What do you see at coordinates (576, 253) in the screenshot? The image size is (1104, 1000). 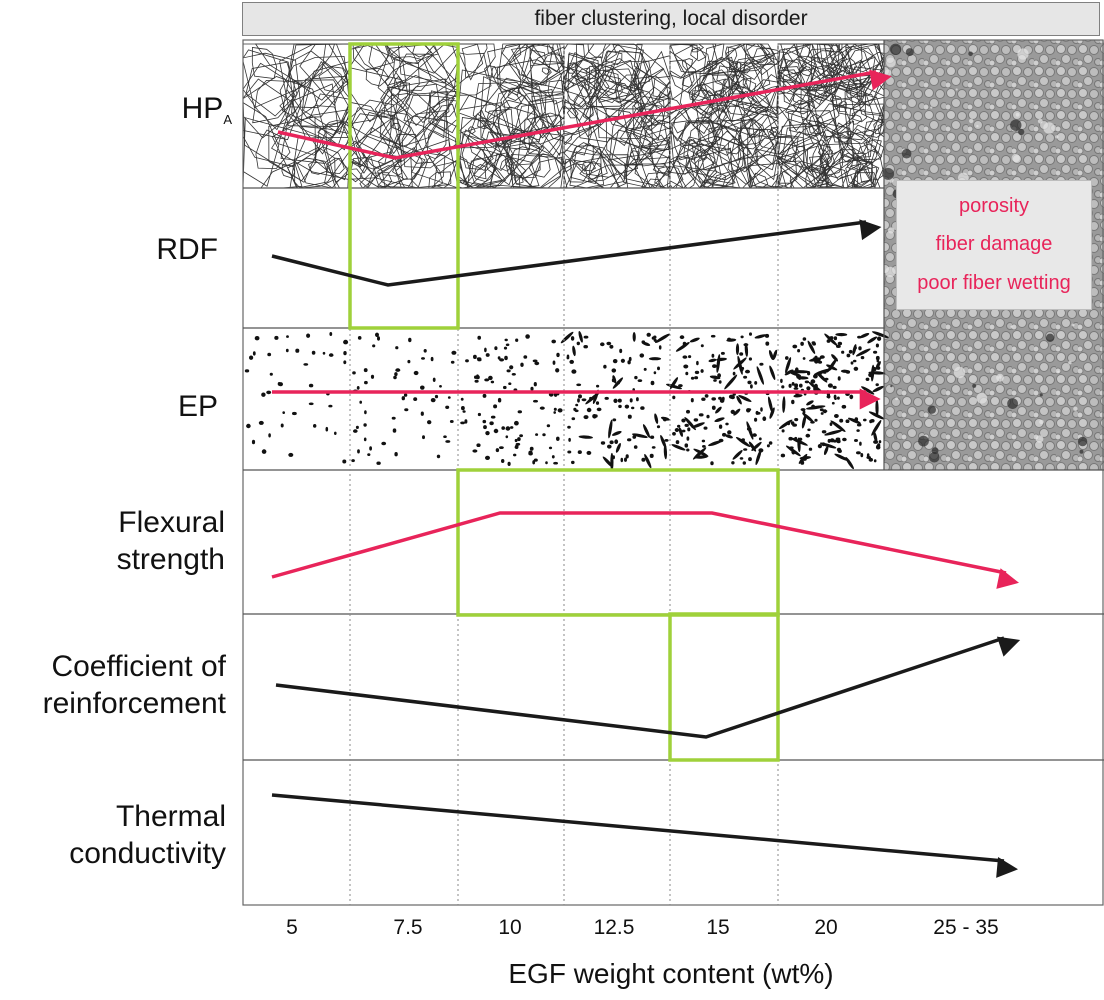 I see `trend-rdf` at bounding box center [576, 253].